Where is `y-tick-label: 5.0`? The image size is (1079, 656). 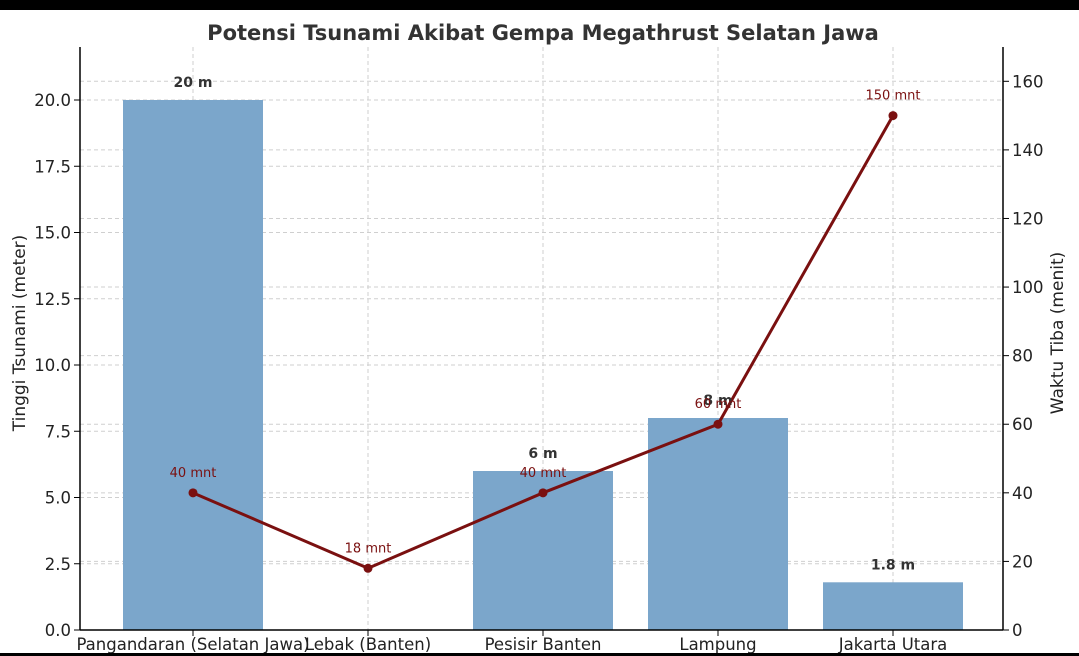
y-tick-label: 5.0 is located at coordinates (58, 498).